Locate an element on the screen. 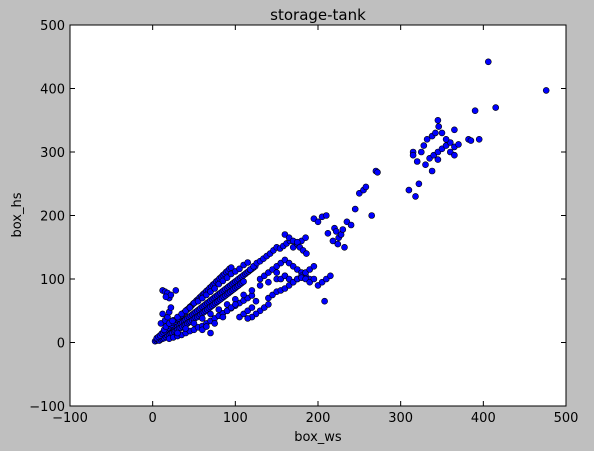  y-tick-label: 400 is located at coordinates (52, 90).